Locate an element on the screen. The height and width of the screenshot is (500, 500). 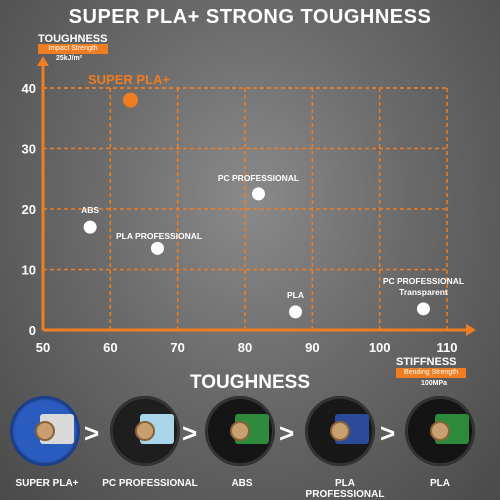
y-tick-label: 20 is located at coordinates (29, 209).